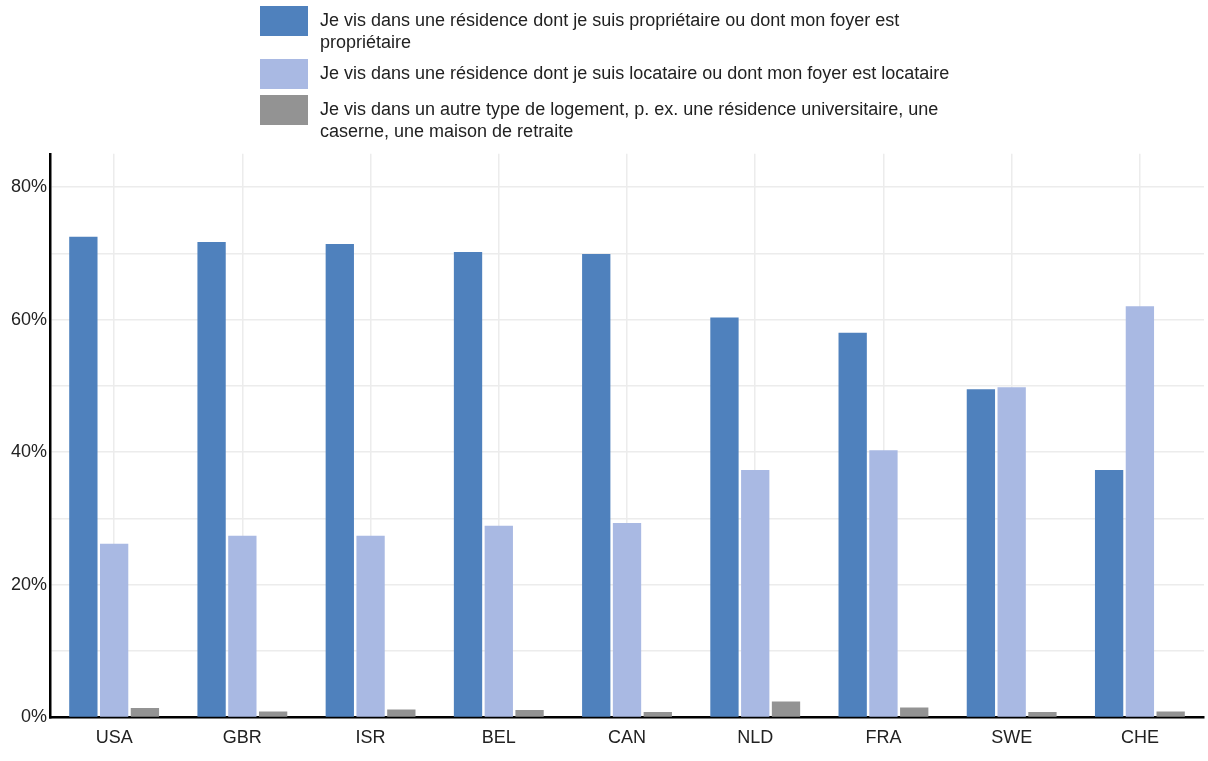  Describe the element at coordinates (1012, 737) in the screenshot. I see `x-tick-label: SWE` at that location.